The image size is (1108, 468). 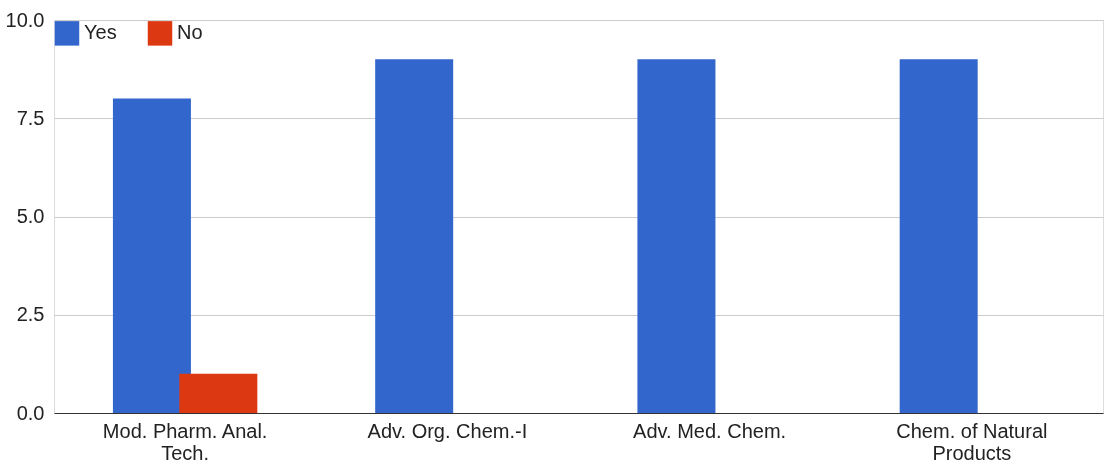 What do you see at coordinates (30, 117) in the screenshot?
I see `y-tick-label: 7.5` at bounding box center [30, 117].